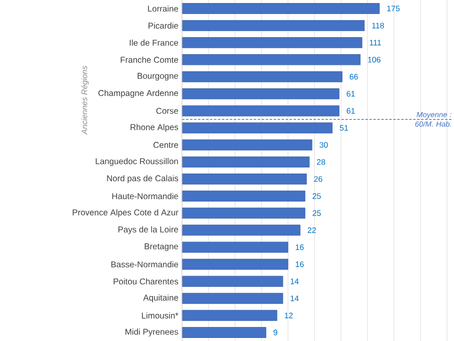 The width and height of the screenshot is (454, 341). I want to click on y-tick-label: Lorraine, so click(163, 8).